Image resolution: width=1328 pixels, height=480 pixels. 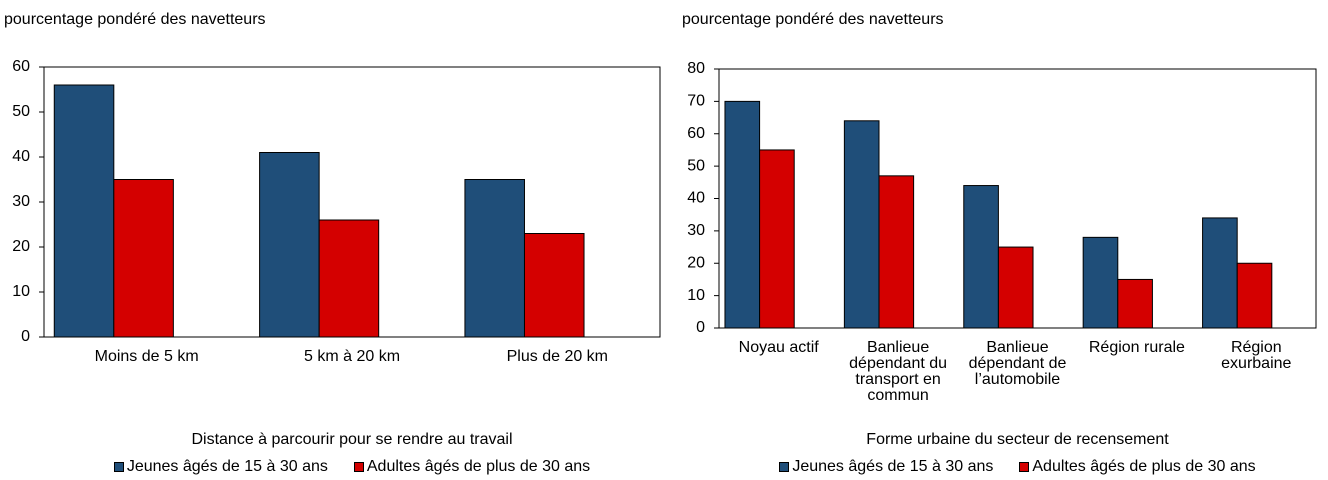 I want to click on x-tick-label: Plus de 20 km, so click(x=557, y=356).